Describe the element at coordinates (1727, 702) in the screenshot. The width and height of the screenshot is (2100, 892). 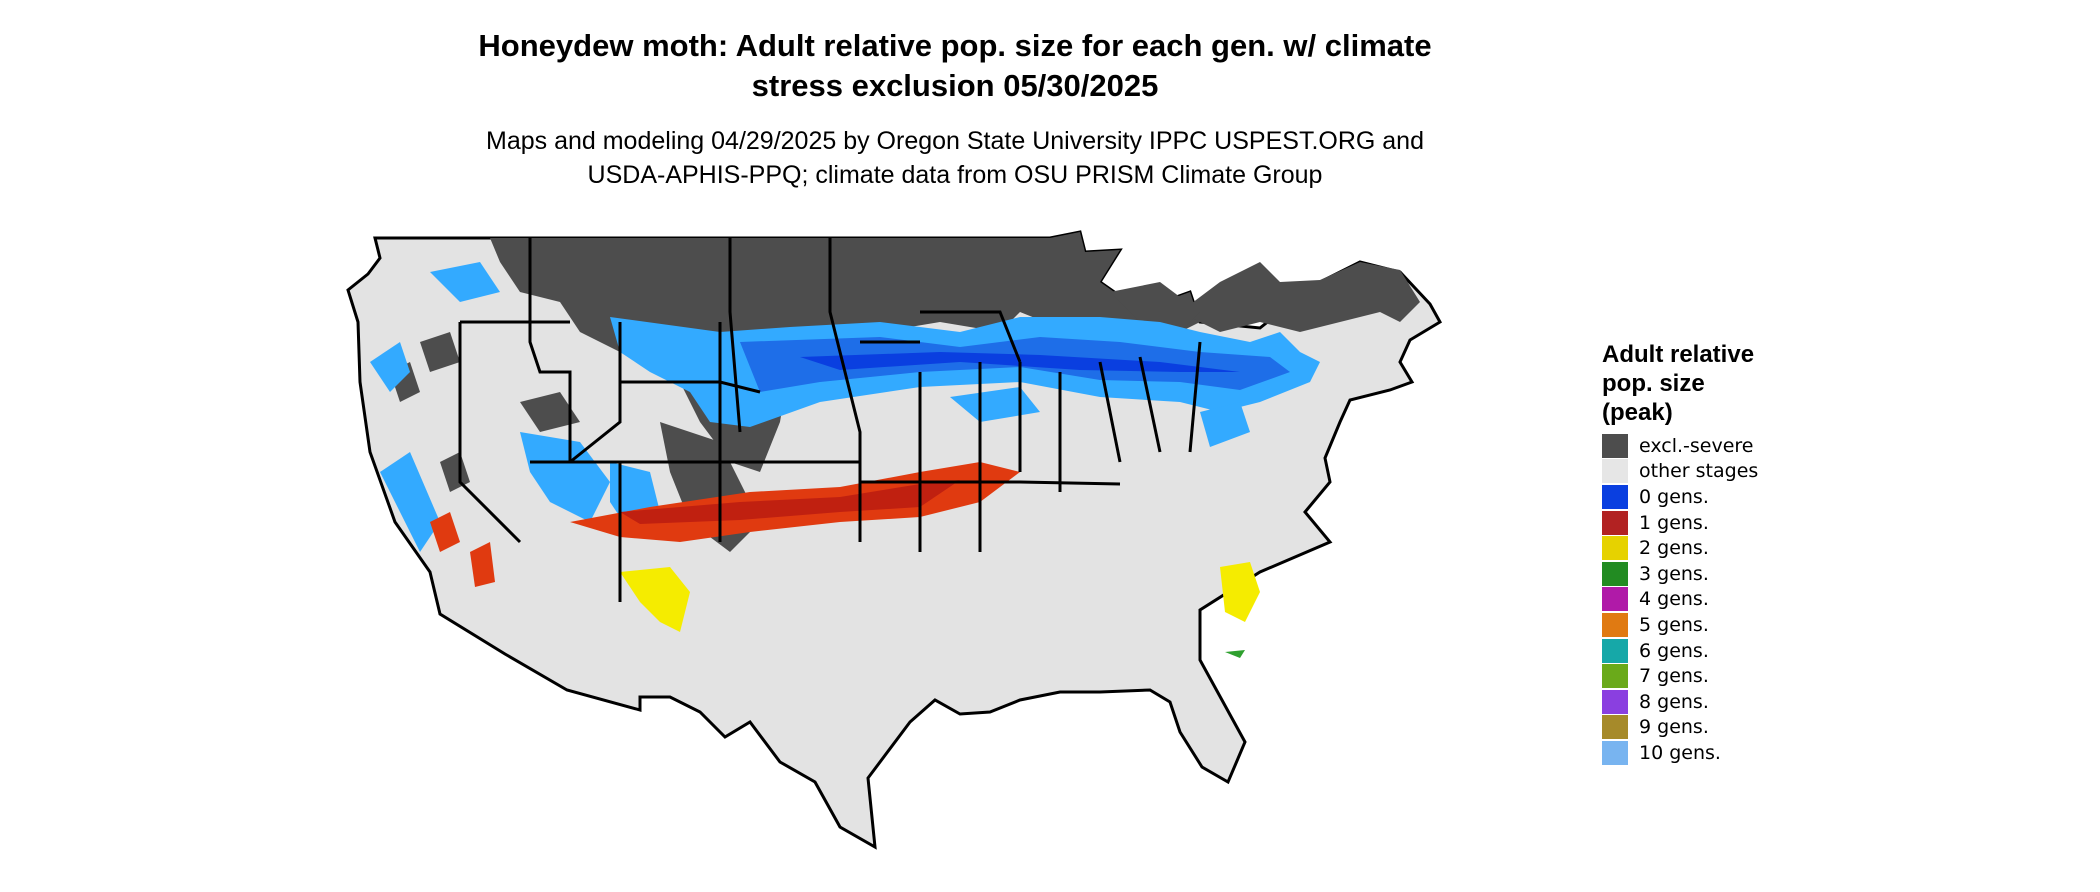
I see `legend-item: 8 gens.` at that location.